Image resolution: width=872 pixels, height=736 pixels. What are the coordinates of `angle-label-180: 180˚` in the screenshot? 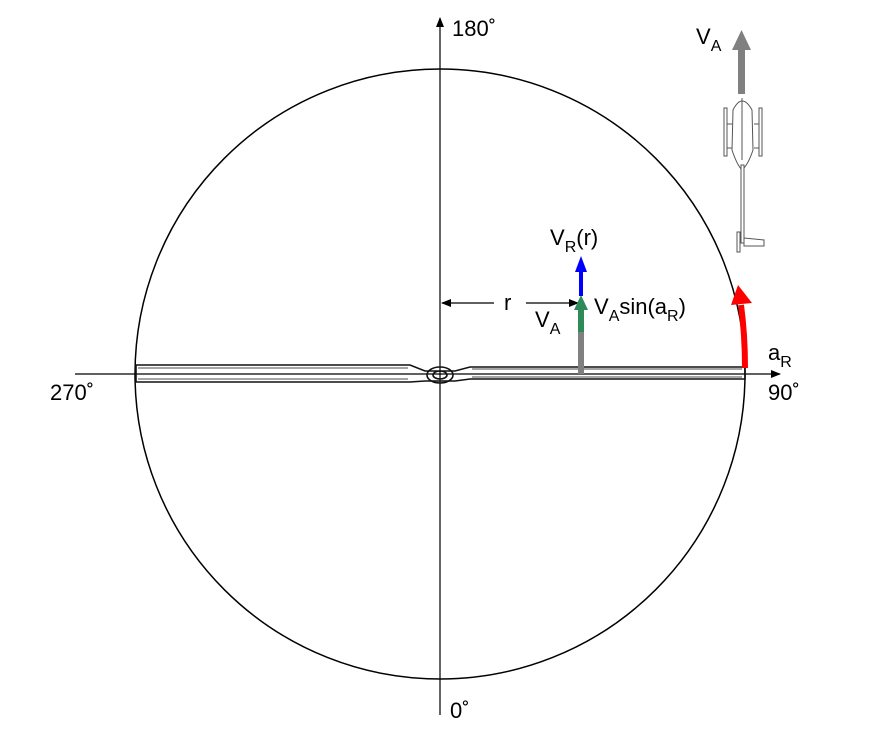 It's located at (474, 28).